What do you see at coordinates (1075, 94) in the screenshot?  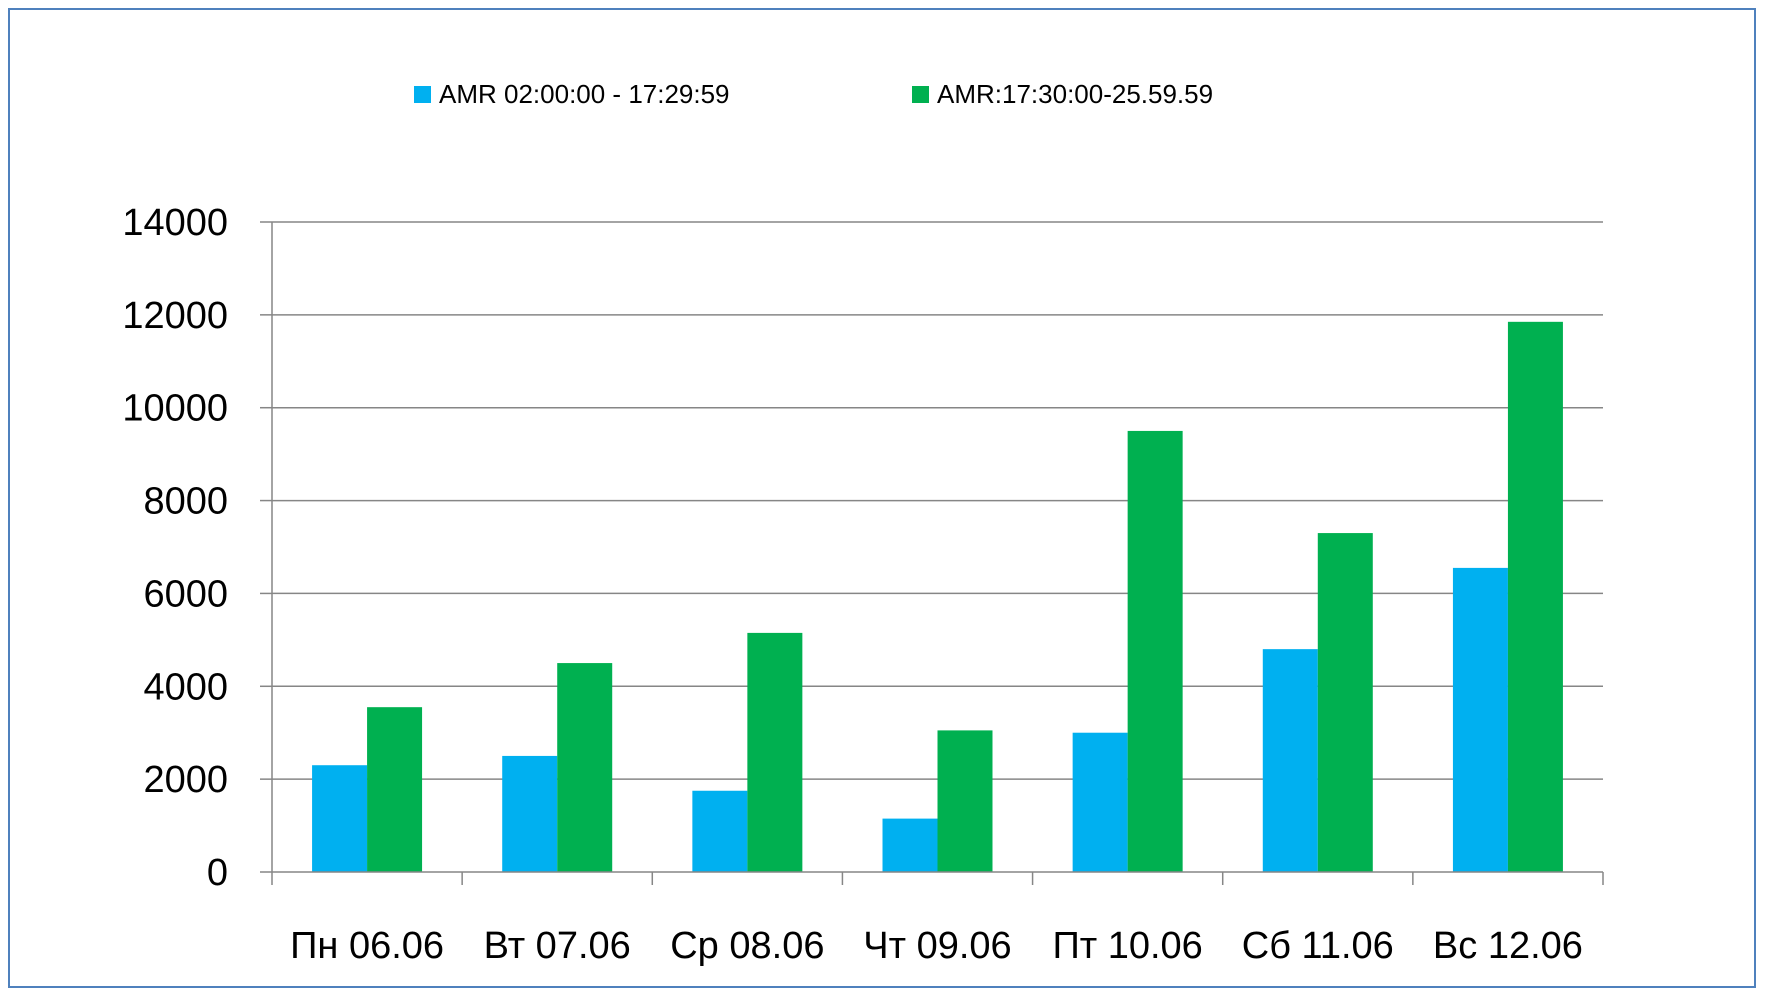 I see `legend-label: AMR:17:30:00-25.59.59` at bounding box center [1075, 94].